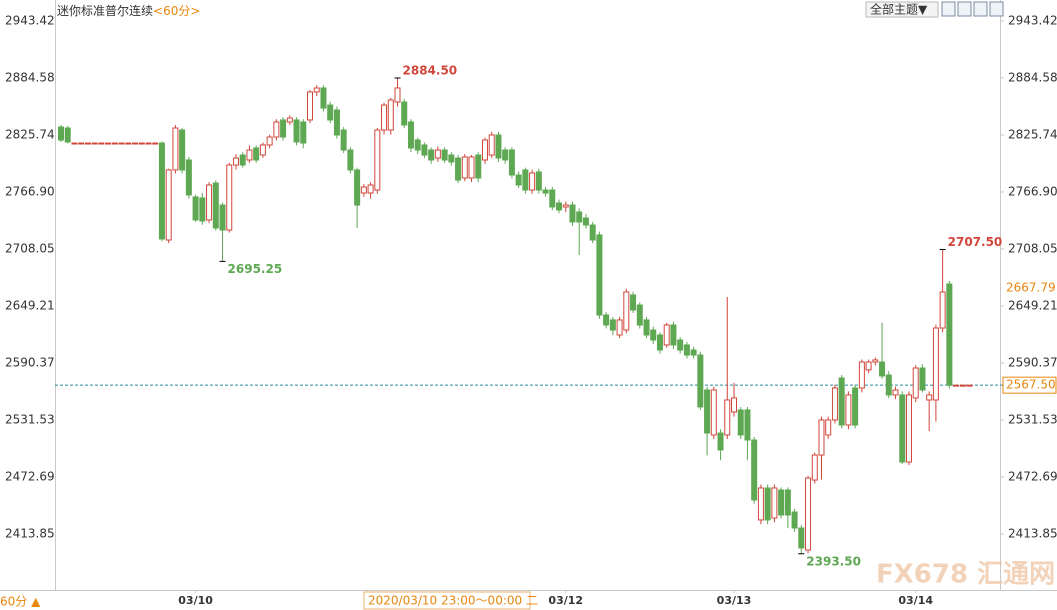 This screenshot has width=1057, height=610. Describe the element at coordinates (1032, 20) in the screenshot. I see `y-tick-label-right: 2943.42` at that location.